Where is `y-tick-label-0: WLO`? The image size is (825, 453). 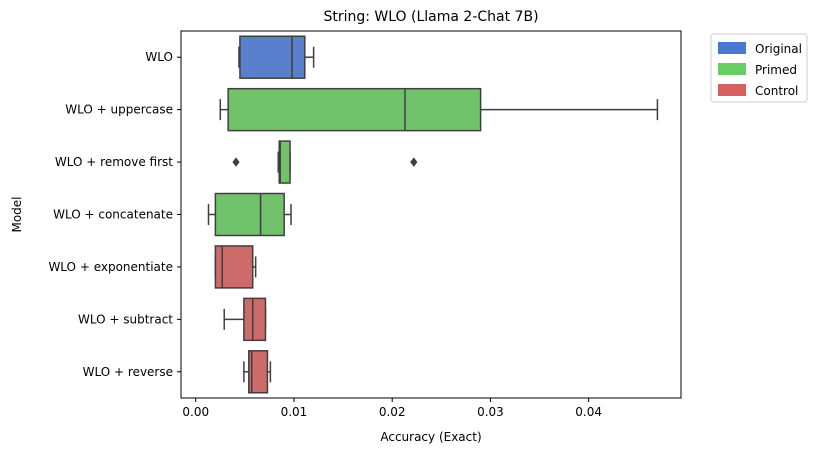
y-tick-label-0: WLO is located at coordinates (159, 57).